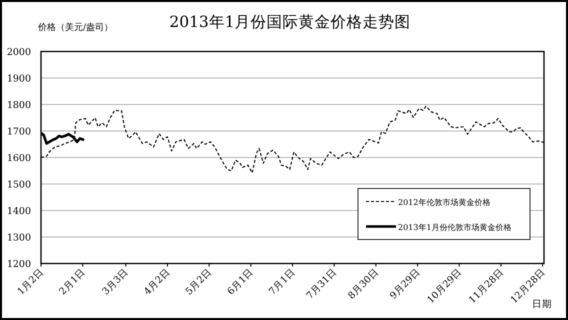 This screenshot has width=568, height=320. Describe the element at coordinates (322, 284) in the screenshot. I see `x-tick-label: 7月31日` at that location.